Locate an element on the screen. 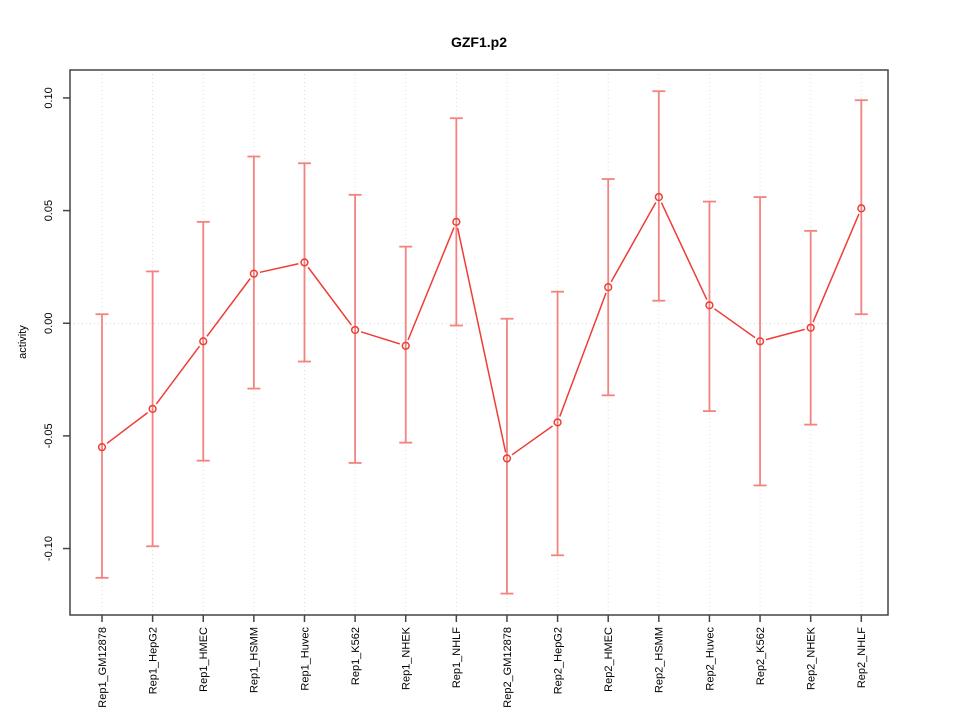 The height and width of the screenshot is (720, 960). chart-title: GZF1.p2 is located at coordinates (479, 42).